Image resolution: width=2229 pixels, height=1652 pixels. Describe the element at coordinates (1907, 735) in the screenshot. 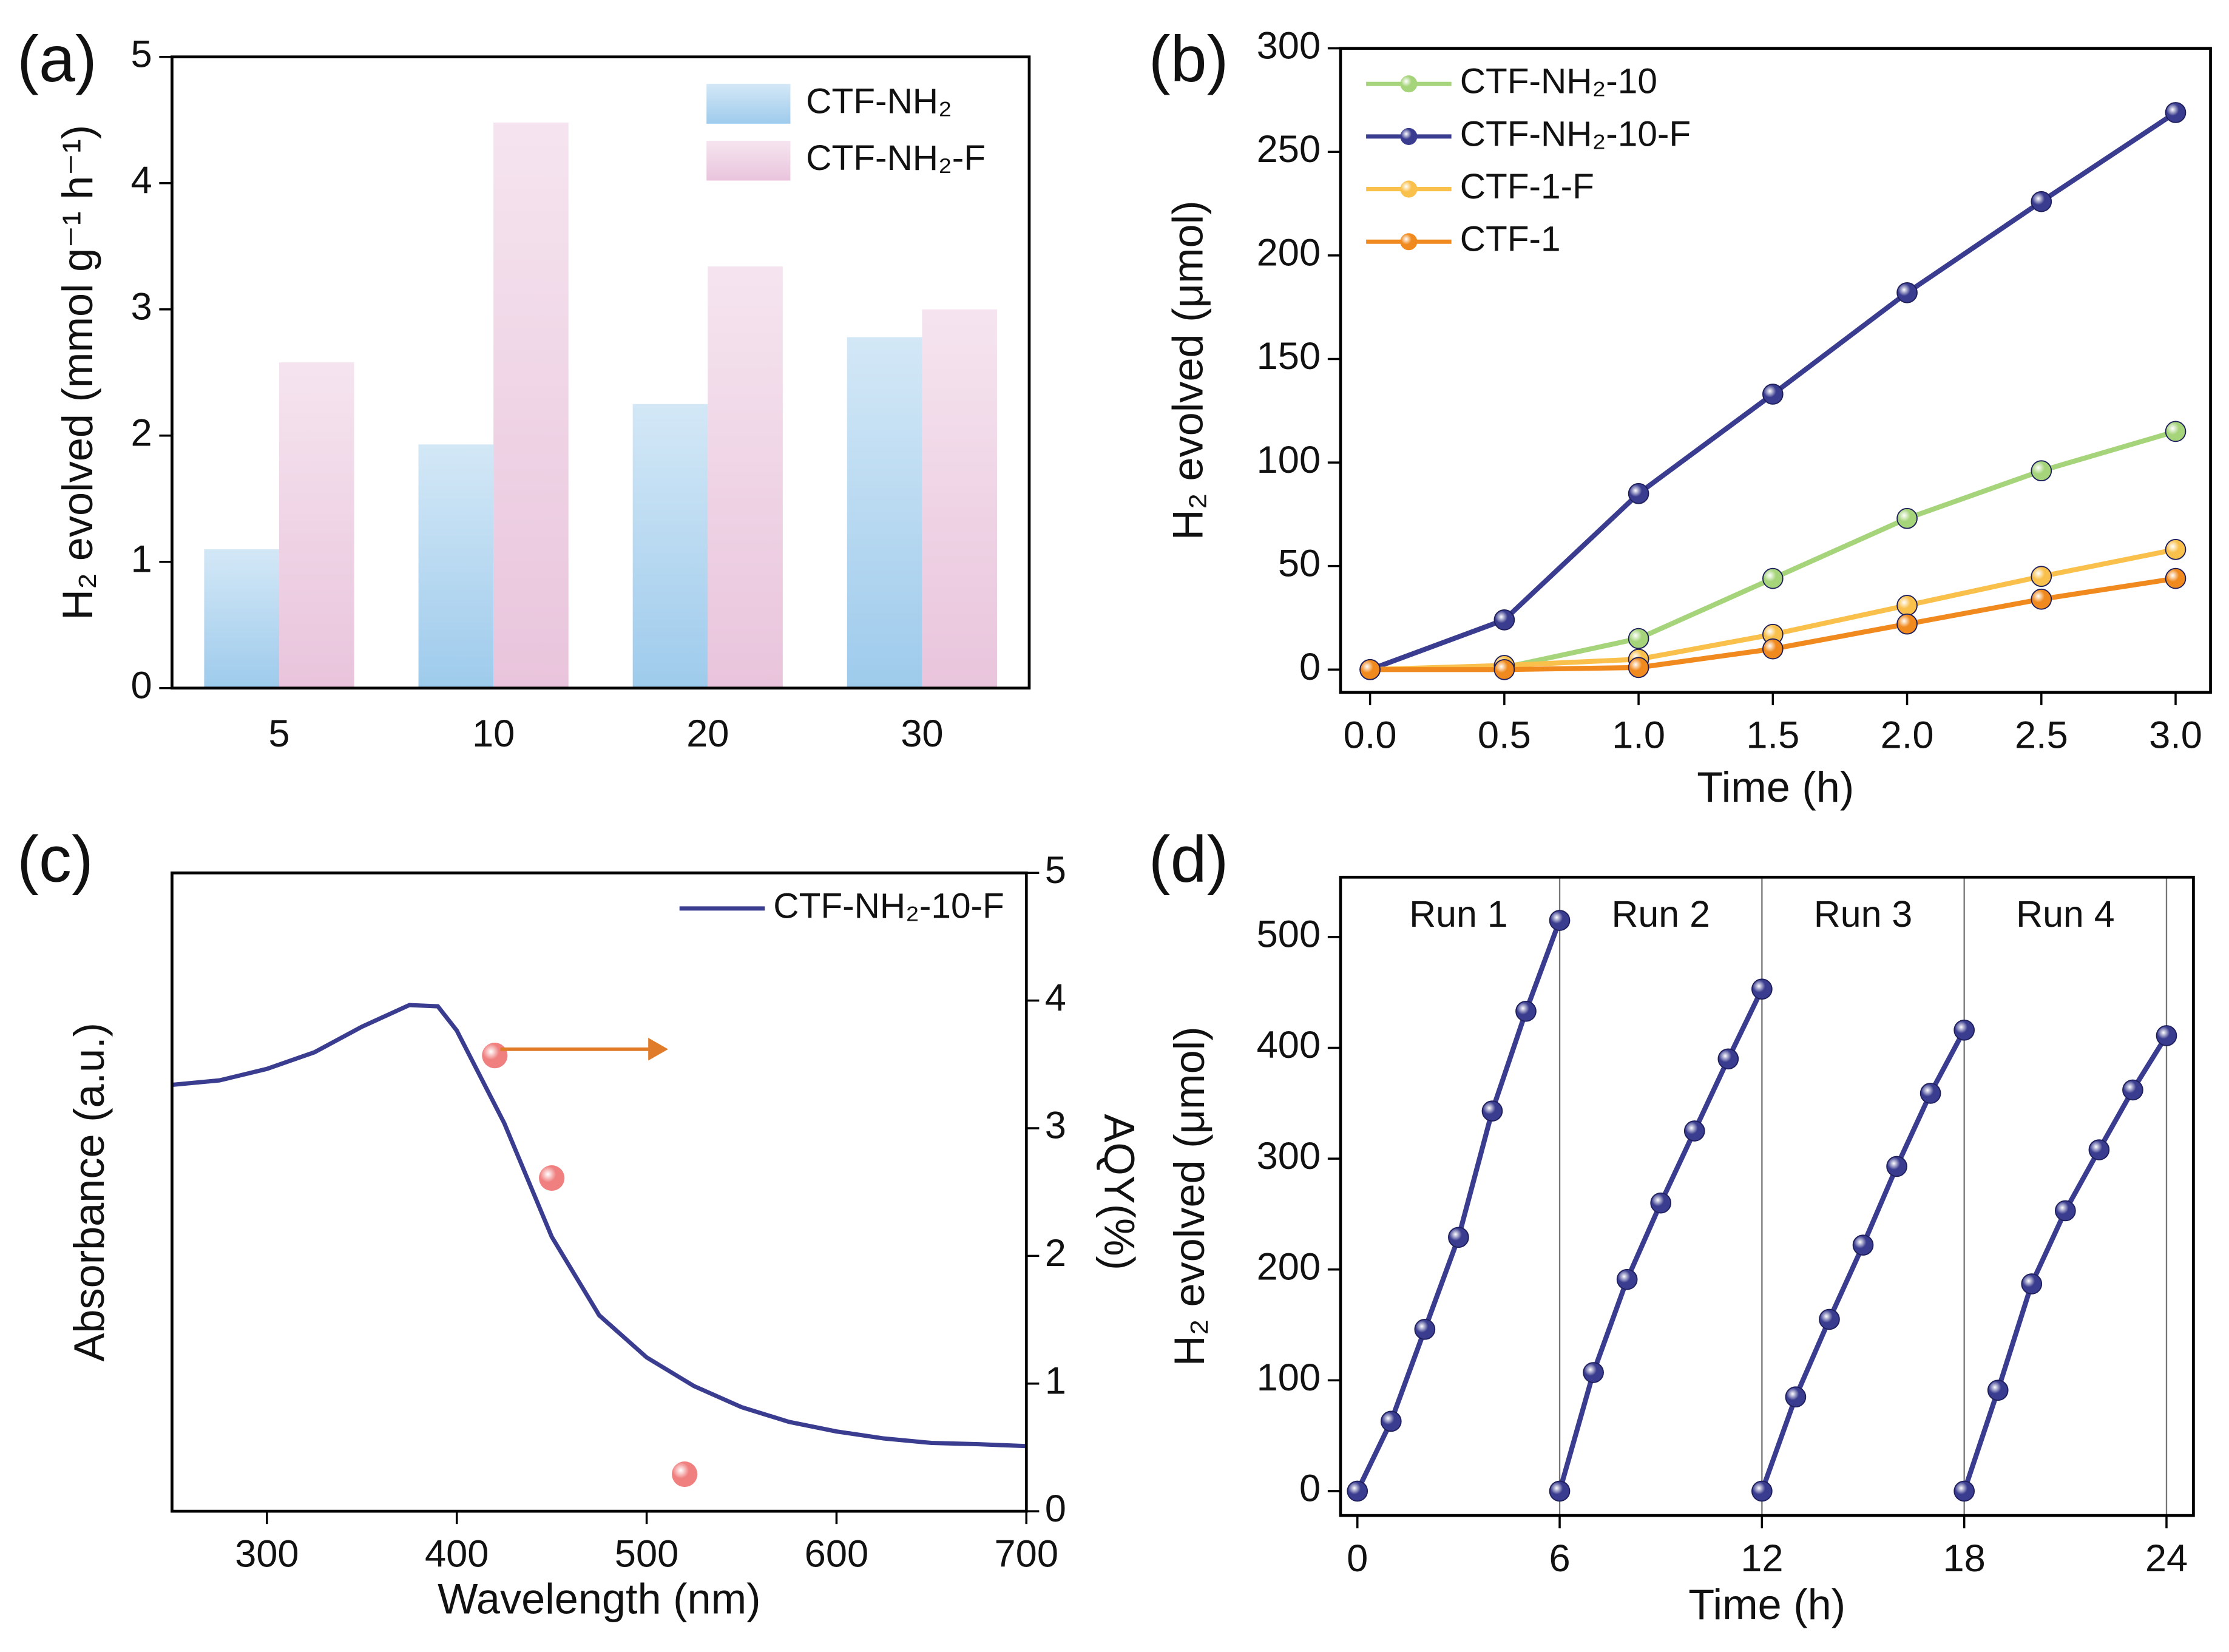

I see `x-tick-label: 2.0` at that location.